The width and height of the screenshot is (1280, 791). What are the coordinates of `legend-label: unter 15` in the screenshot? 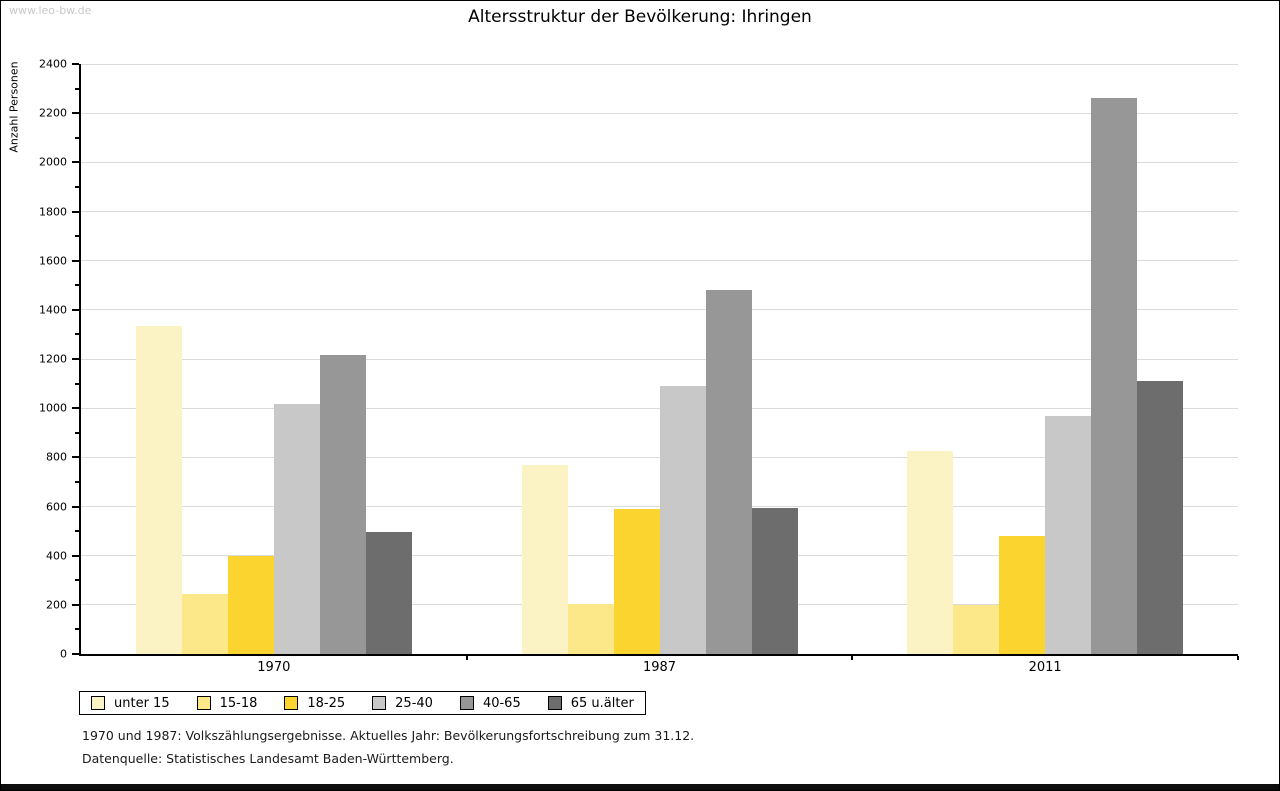 It's located at (142, 703).